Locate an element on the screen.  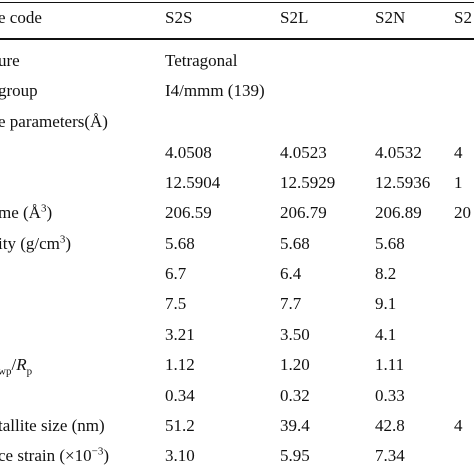
cell-volume-s2x: 20 is located at coordinates (462, 212).